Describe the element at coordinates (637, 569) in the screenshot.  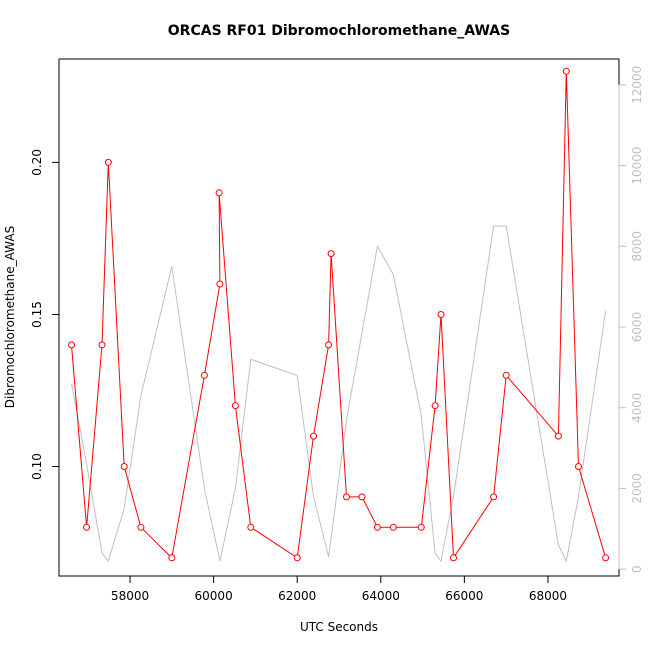
I see `y2-tick-label: 0` at that location.